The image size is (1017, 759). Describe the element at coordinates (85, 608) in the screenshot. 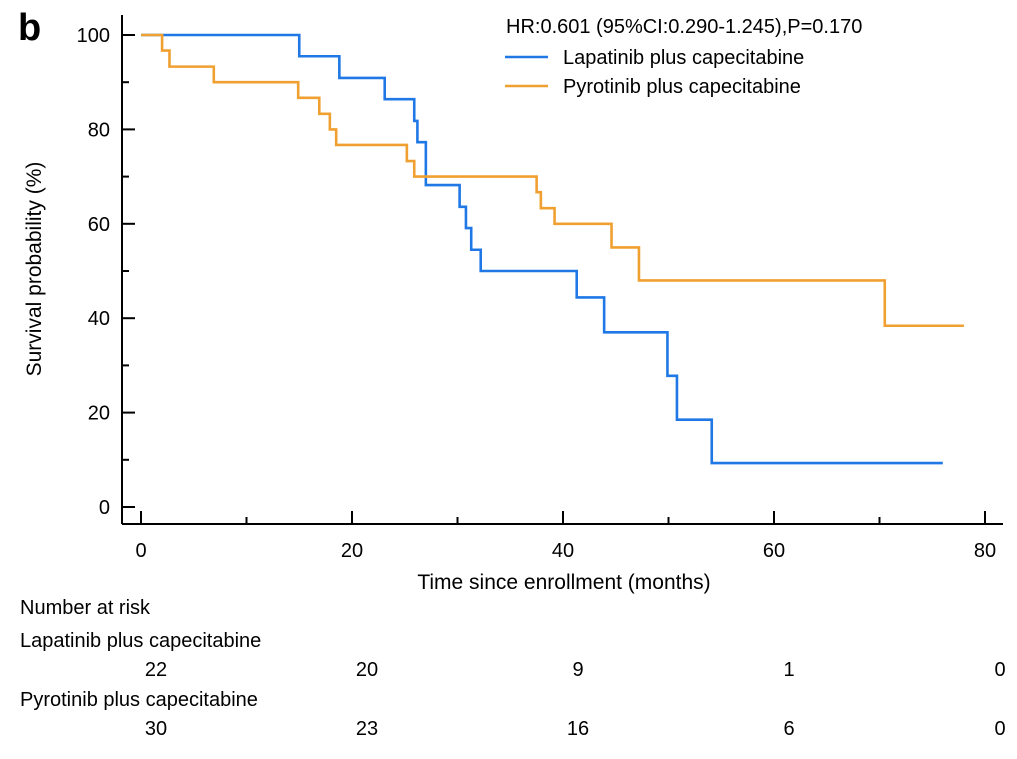

I see `risk-table-title: Number at risk` at that location.